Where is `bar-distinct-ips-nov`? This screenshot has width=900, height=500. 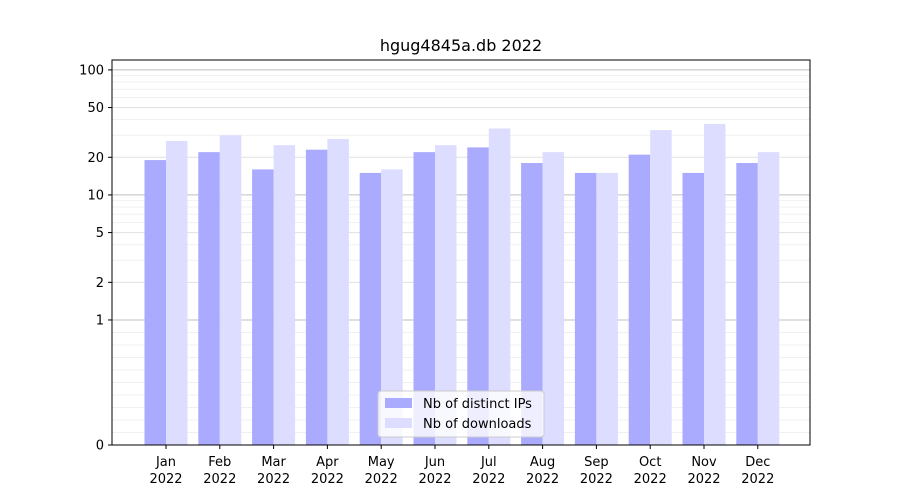
bar-distinct-ips-nov is located at coordinates (693, 308).